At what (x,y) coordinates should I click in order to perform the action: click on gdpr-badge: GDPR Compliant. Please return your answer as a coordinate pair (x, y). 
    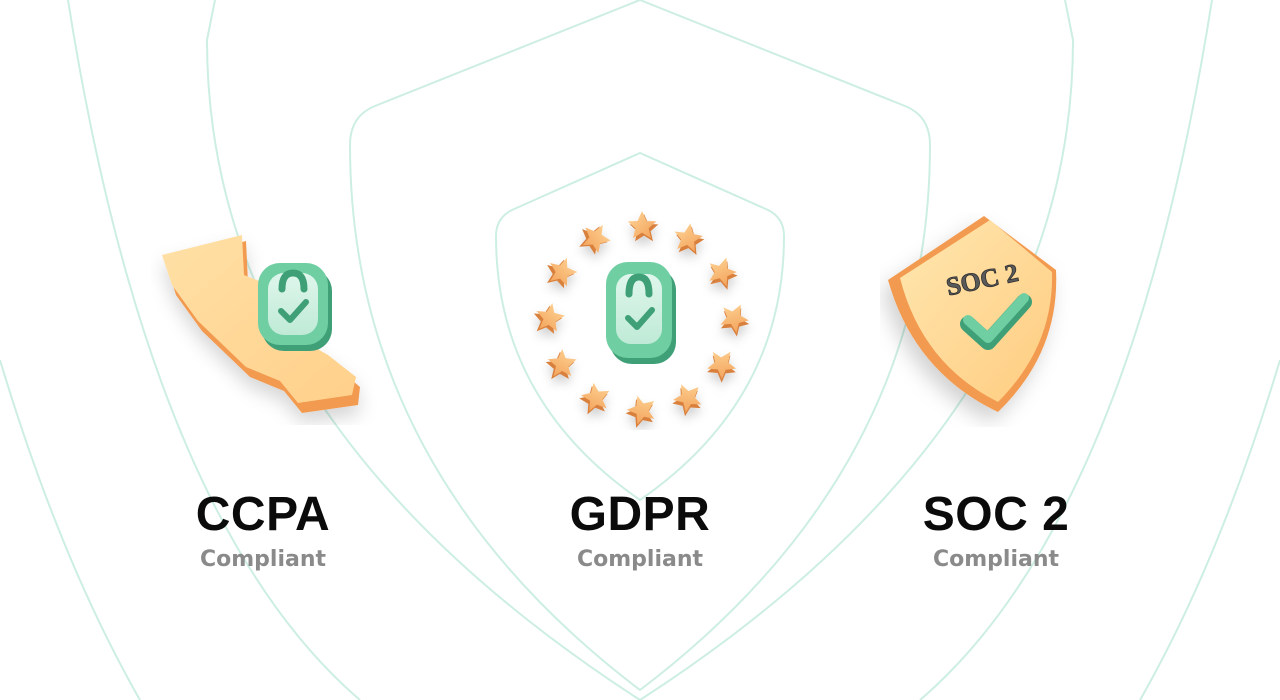
    Looking at the image, I should click on (640, 531).